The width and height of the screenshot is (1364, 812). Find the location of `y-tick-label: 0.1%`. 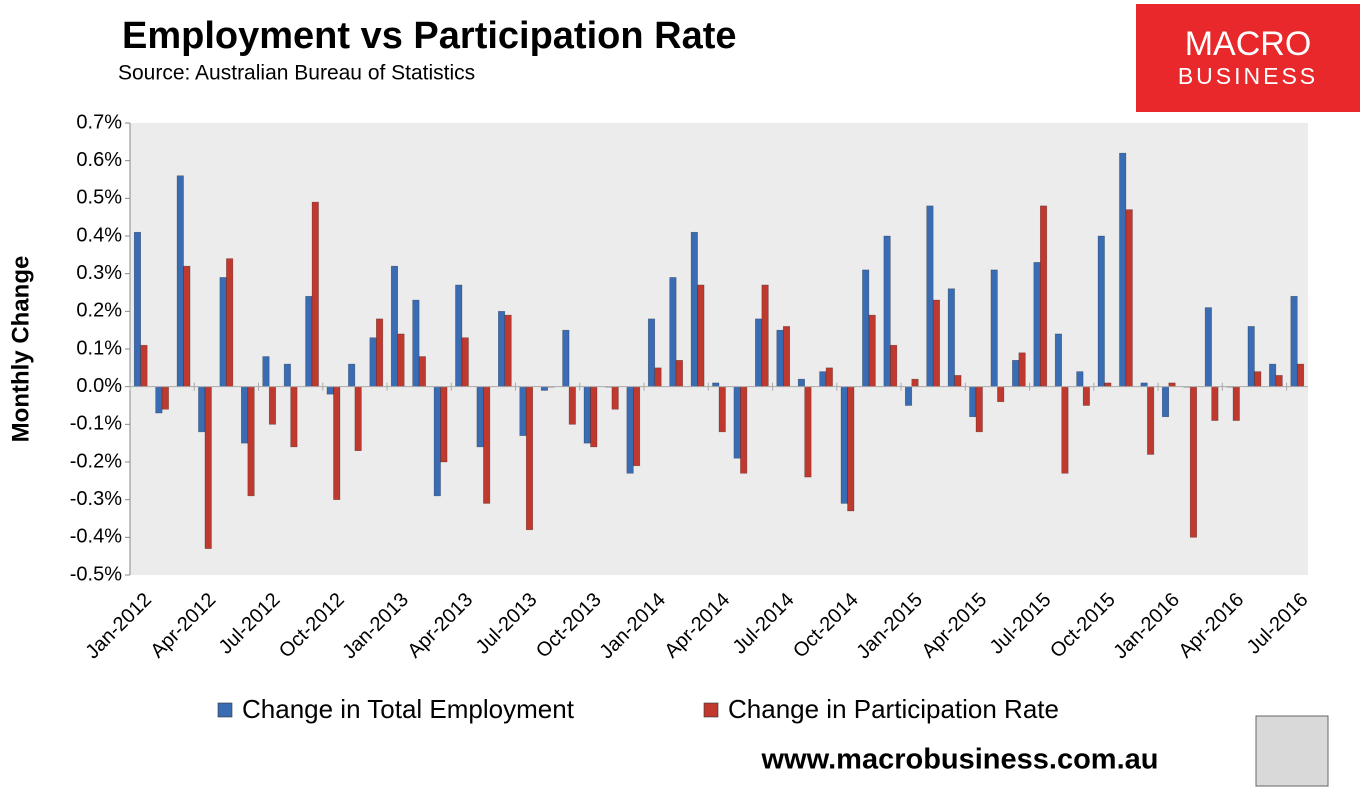

y-tick-label: 0.1% is located at coordinates (99, 348).